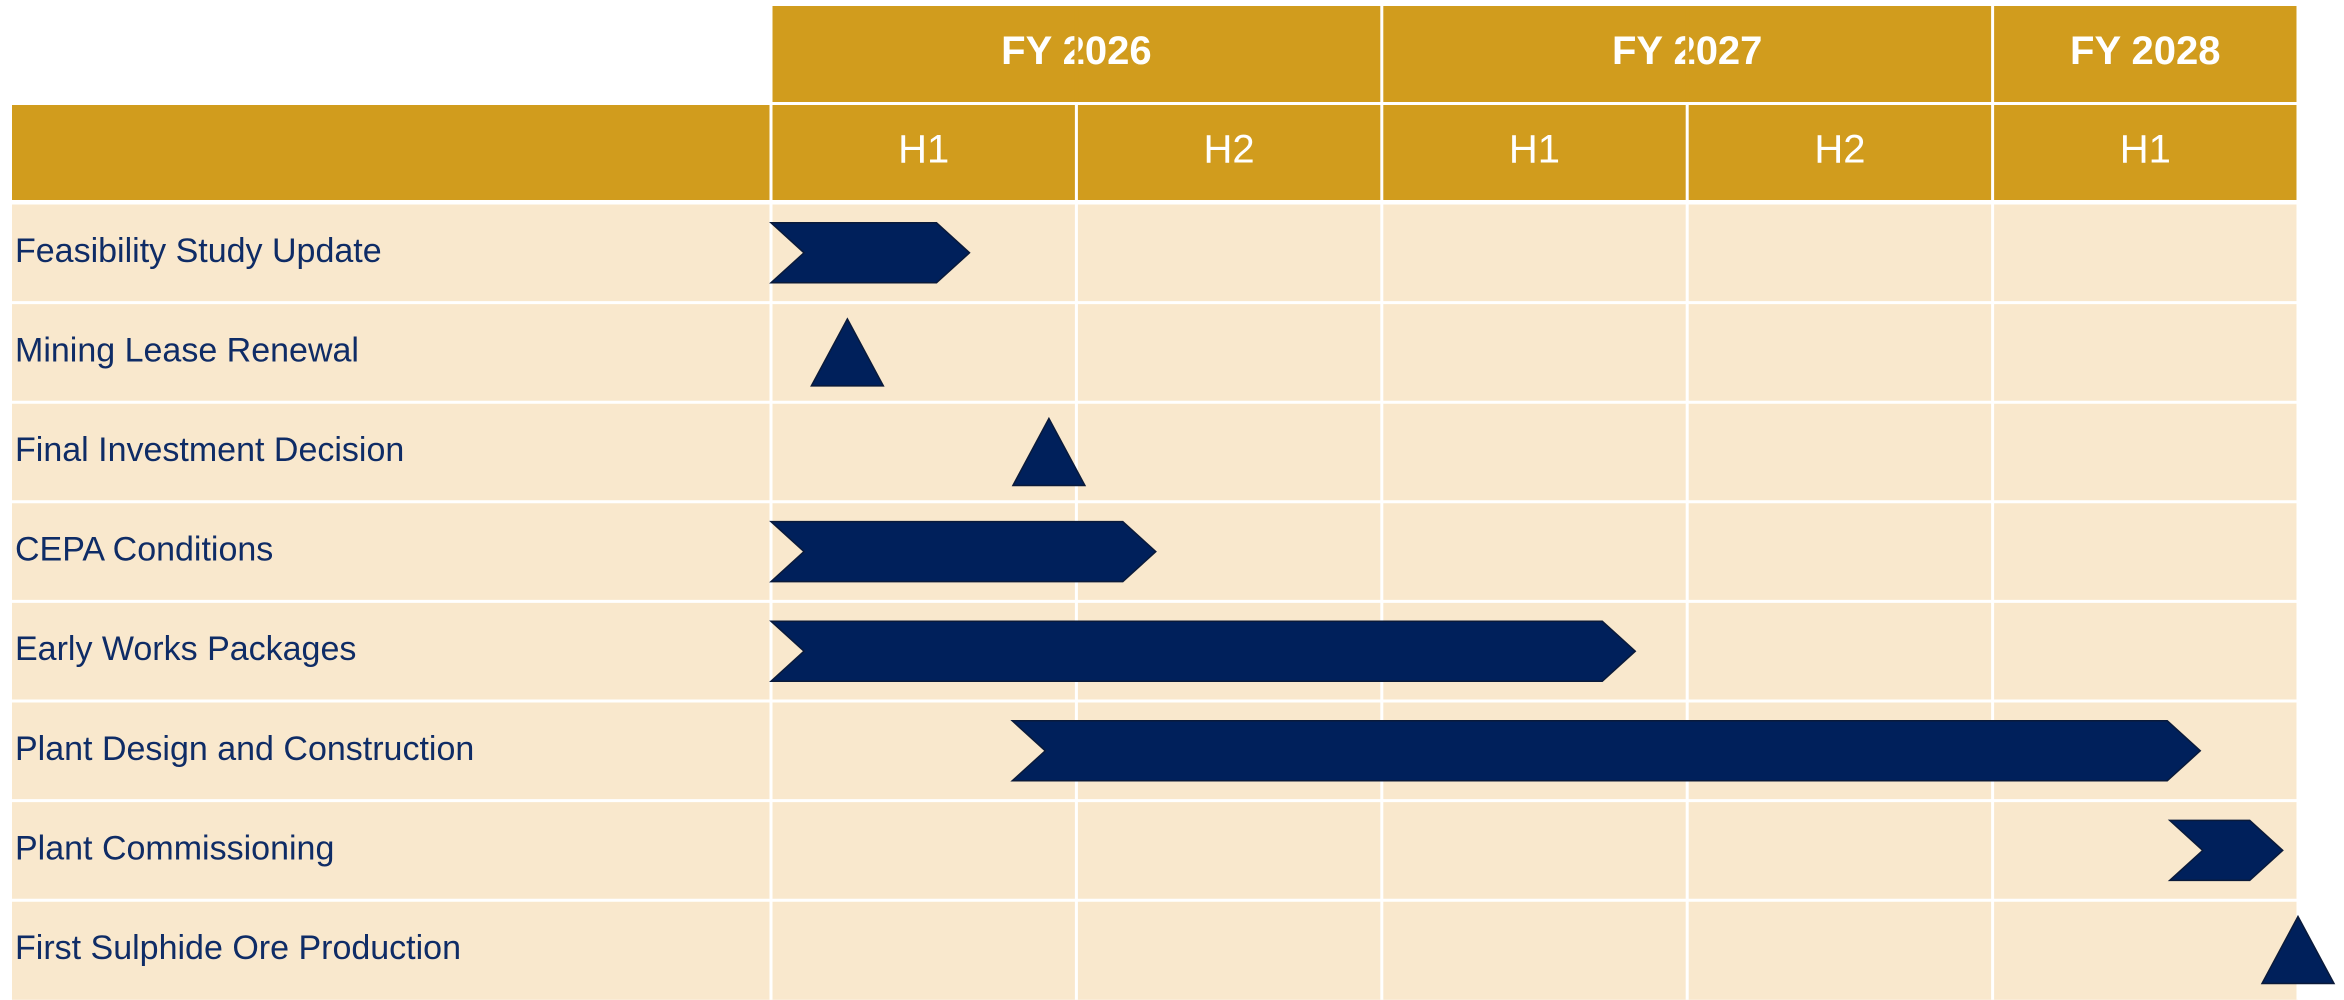 The image size is (2344, 1000). Describe the element at coordinates (209, 450) in the screenshot. I see `task-label: Final Investment Decision` at that location.